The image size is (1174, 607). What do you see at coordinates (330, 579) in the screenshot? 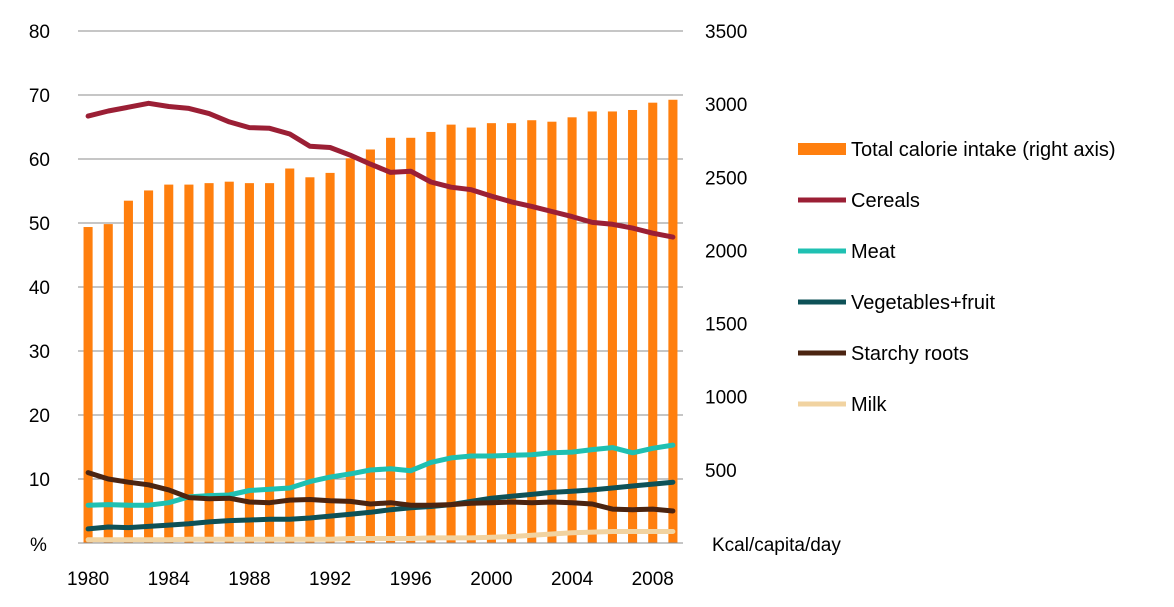
I see `x-axis-tick-label: 1992` at bounding box center [330, 579].